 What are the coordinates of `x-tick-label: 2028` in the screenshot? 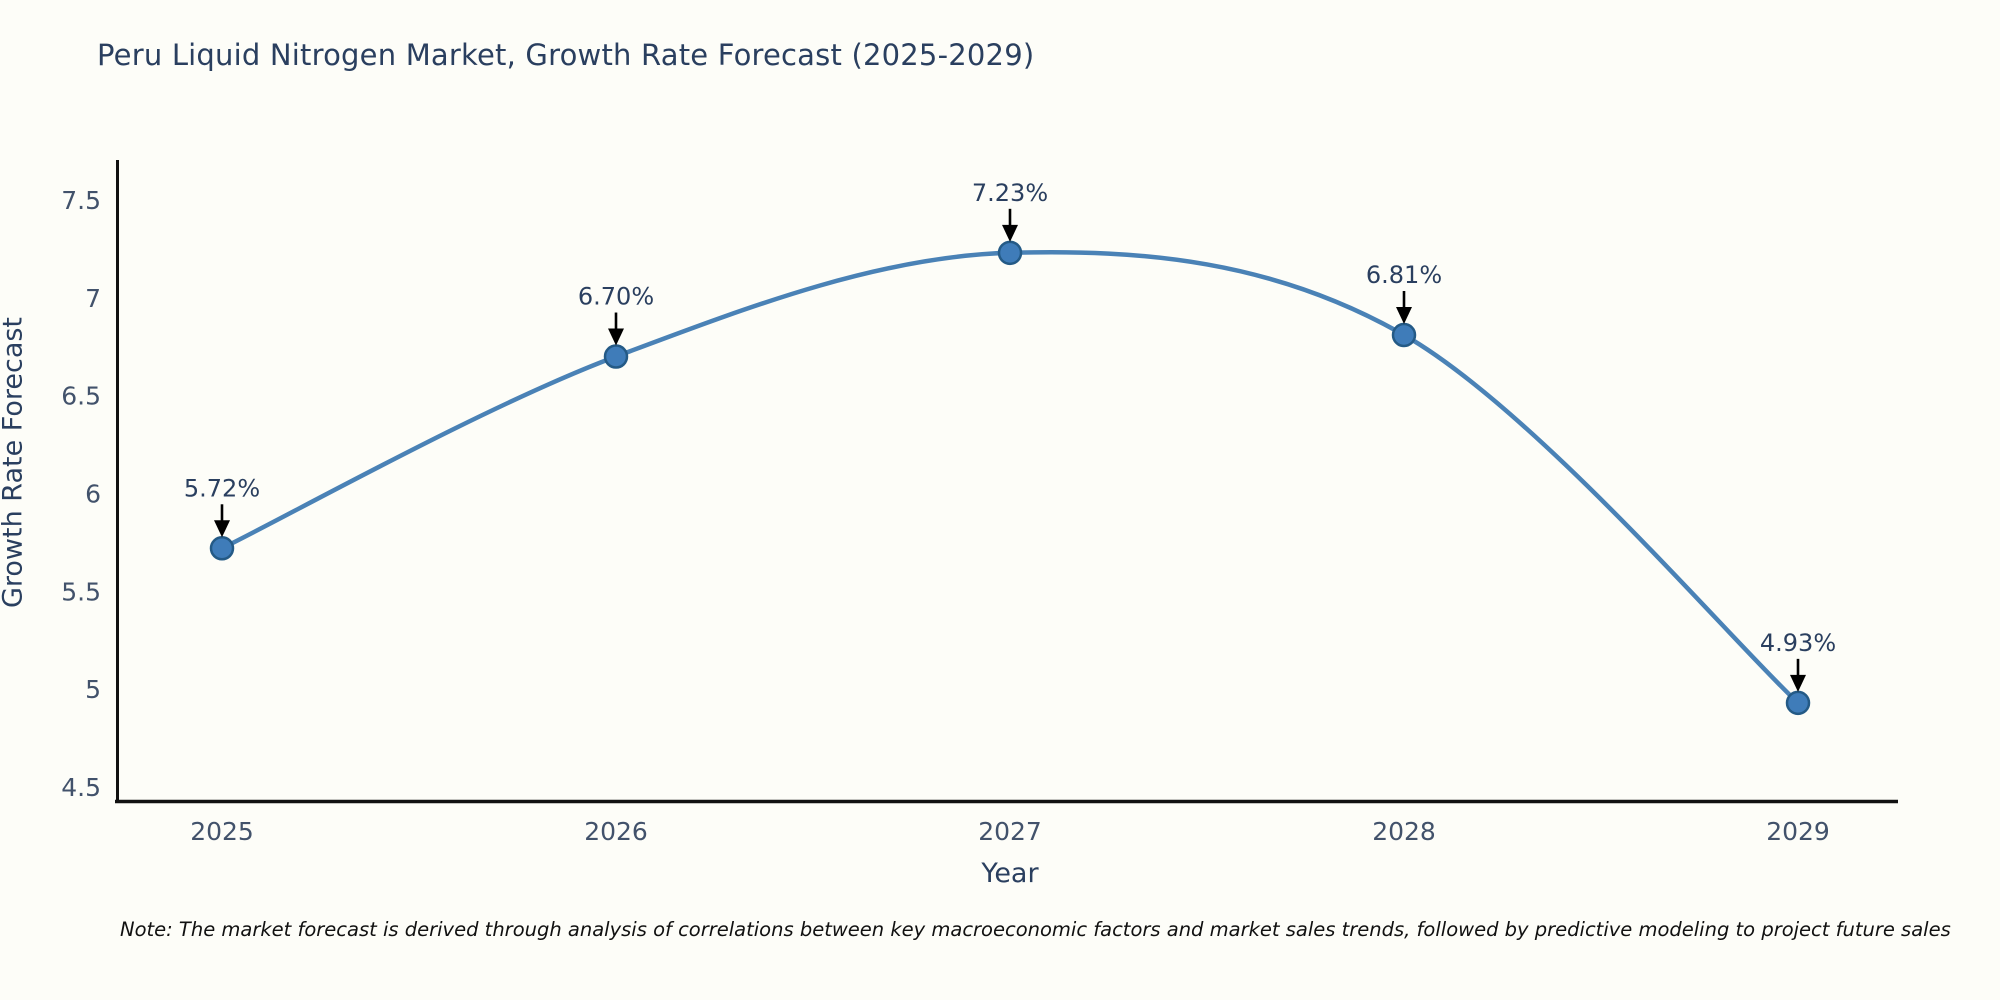 It's located at (1404, 831).